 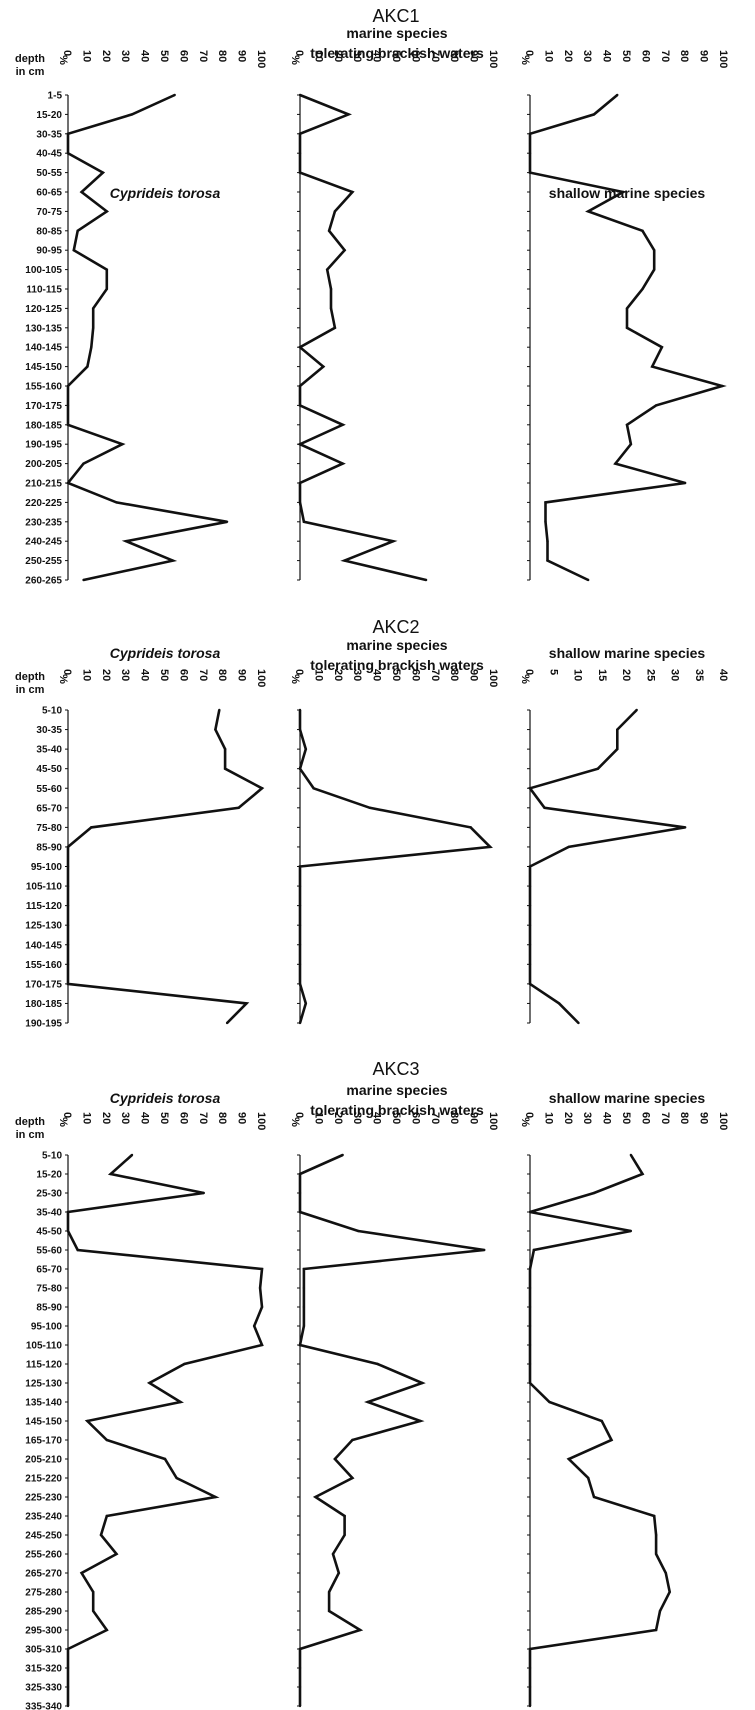 I want to click on depth-label: 85-90, so click(x=49, y=847).